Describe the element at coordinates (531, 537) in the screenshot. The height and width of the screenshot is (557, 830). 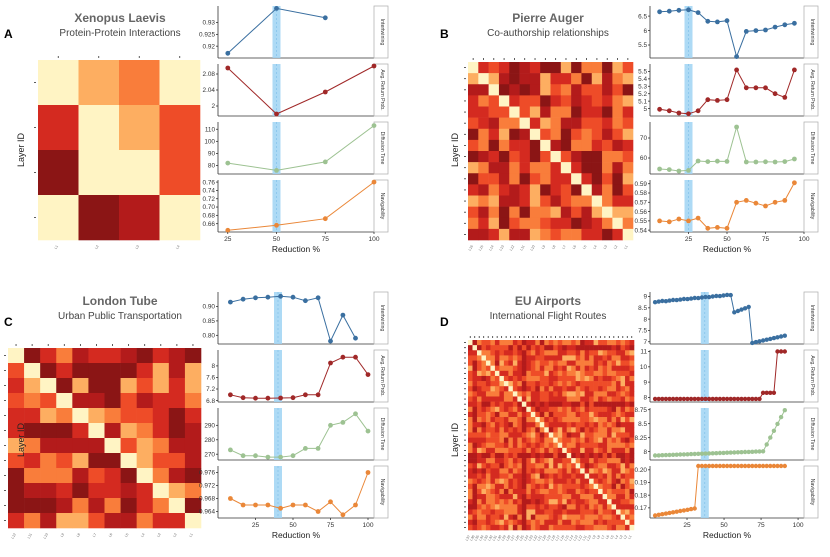
I see `heatmap-tick-label: L23` at that location.